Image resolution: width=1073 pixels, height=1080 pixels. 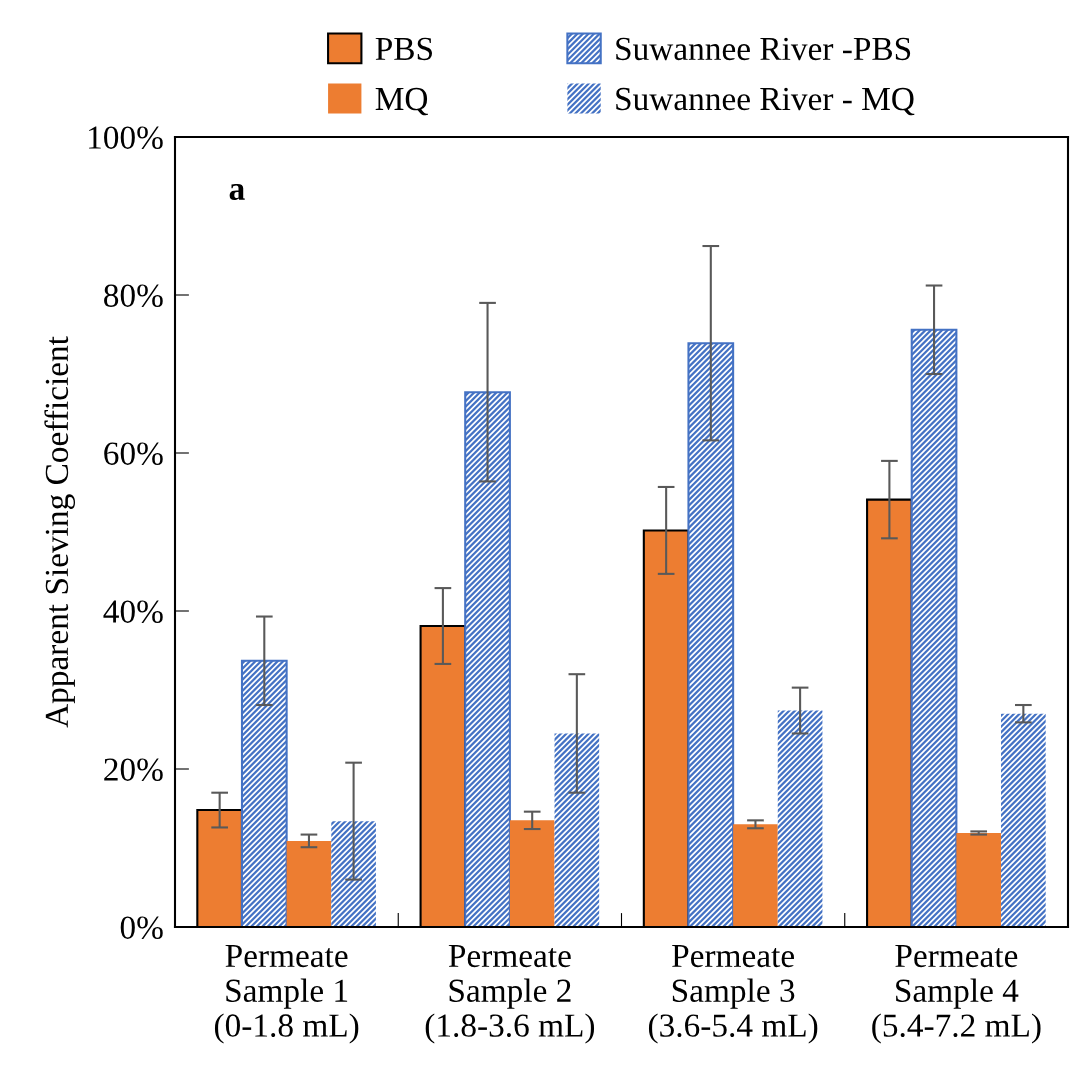 What do you see at coordinates (733, 994) in the screenshot?
I see `x-tick-label: Permeate Sample 3 (3.6-5.4 mL)` at bounding box center [733, 994].